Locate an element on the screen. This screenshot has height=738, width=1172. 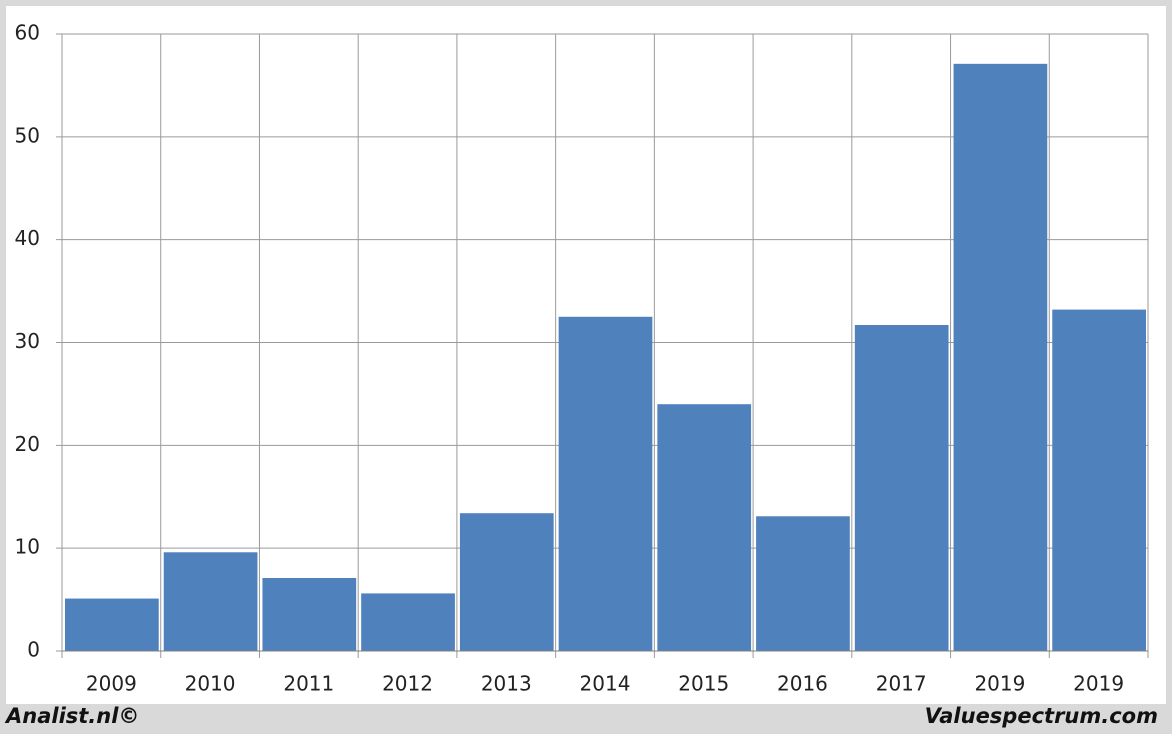
x-tick-label: 2014 is located at coordinates (605, 684).